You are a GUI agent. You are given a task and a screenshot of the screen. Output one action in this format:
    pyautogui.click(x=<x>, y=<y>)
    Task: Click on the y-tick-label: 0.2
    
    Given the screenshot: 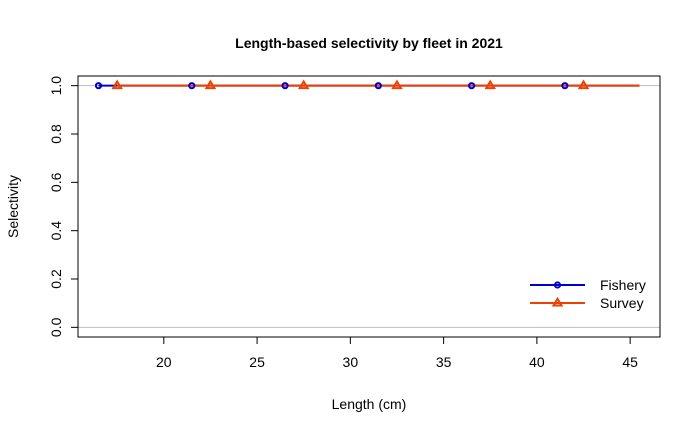 What is the action you would take?
    pyautogui.click(x=56, y=279)
    